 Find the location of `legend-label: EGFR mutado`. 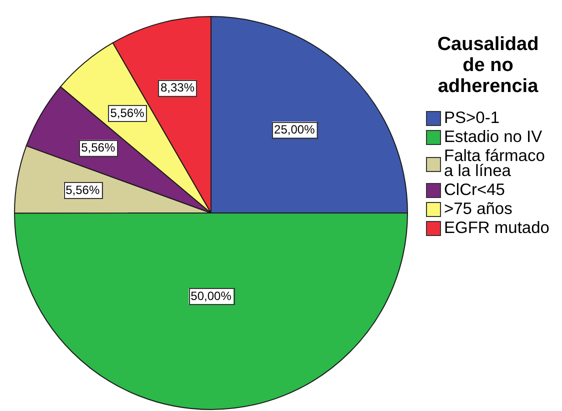

legend-label: EGFR mutado is located at coordinates (497, 228).